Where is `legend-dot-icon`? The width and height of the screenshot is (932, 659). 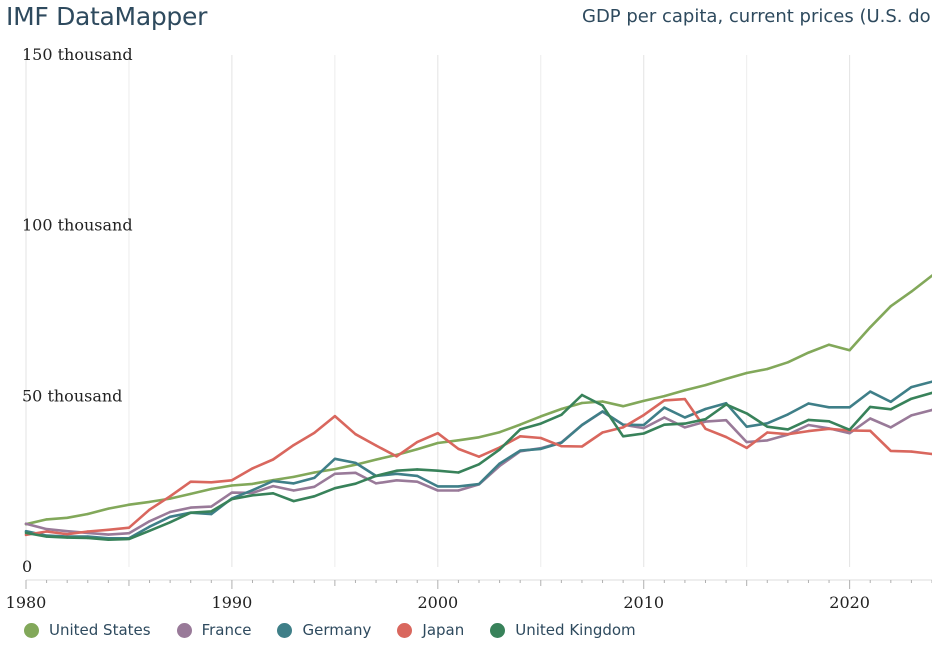 legend-dot-icon is located at coordinates (498, 630).